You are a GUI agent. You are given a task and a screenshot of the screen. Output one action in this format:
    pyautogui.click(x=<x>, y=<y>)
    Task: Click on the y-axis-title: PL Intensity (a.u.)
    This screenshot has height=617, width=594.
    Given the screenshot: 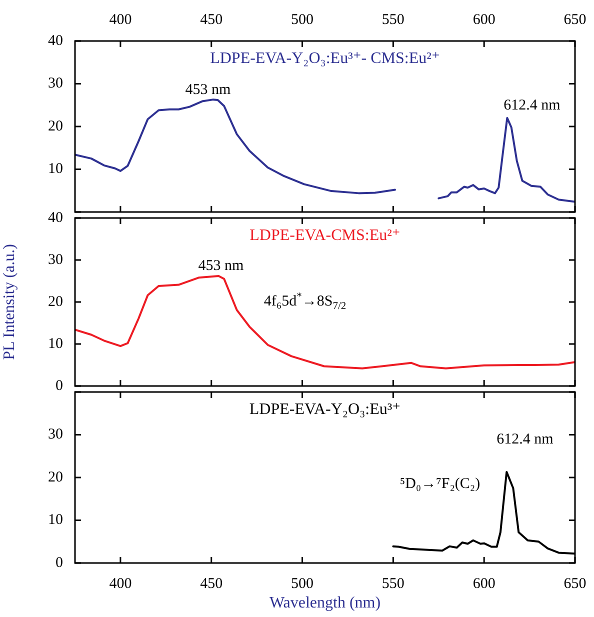 What is the action you would take?
    pyautogui.click(x=9, y=302)
    